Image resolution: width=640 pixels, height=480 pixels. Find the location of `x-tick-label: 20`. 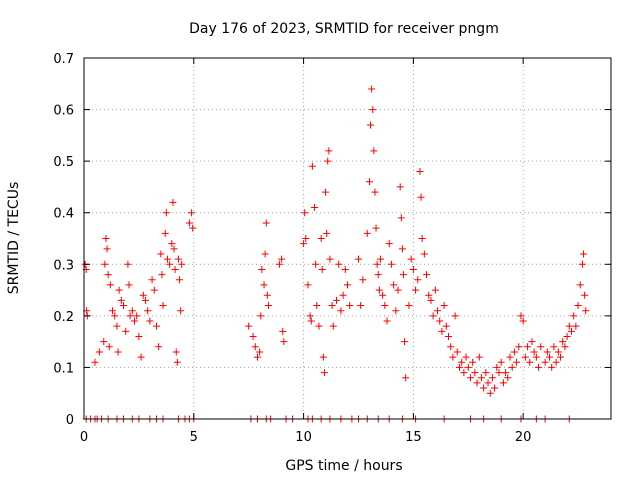

x-tick-label: 20 is located at coordinates (523, 437).